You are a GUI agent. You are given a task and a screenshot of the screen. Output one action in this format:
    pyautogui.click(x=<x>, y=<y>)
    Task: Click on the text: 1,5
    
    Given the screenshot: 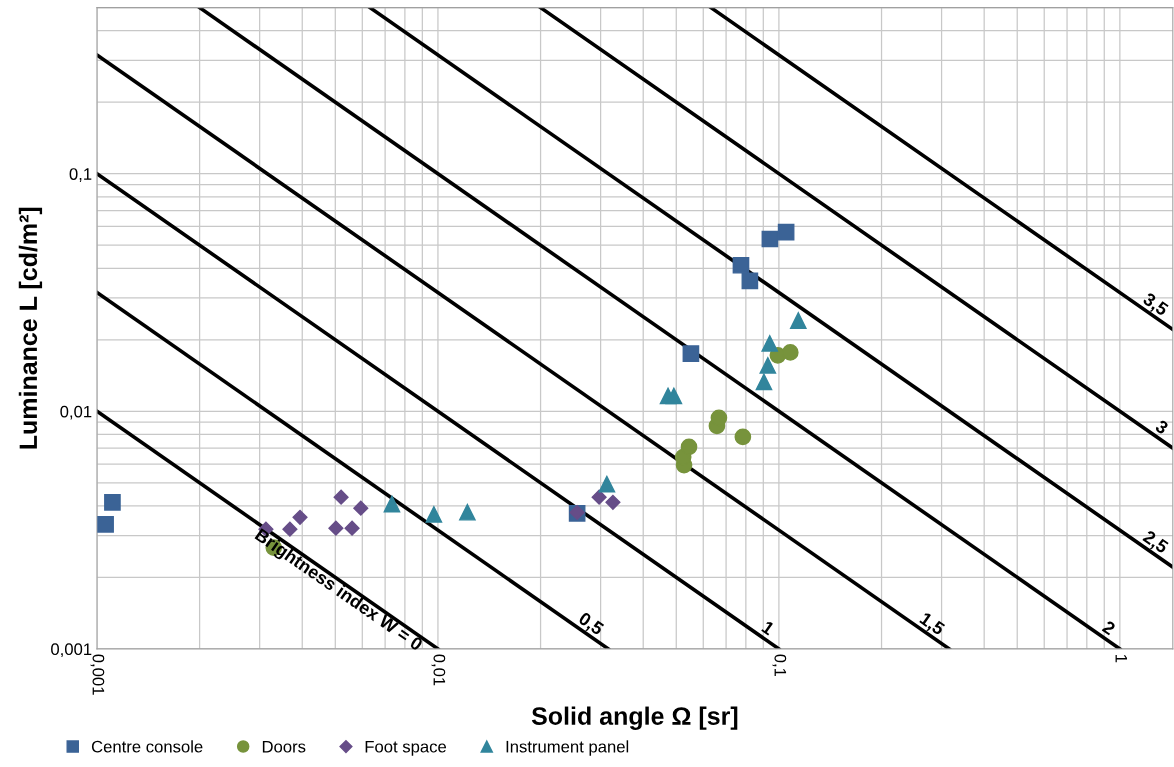 What is the action you would take?
    pyautogui.click(x=931, y=624)
    